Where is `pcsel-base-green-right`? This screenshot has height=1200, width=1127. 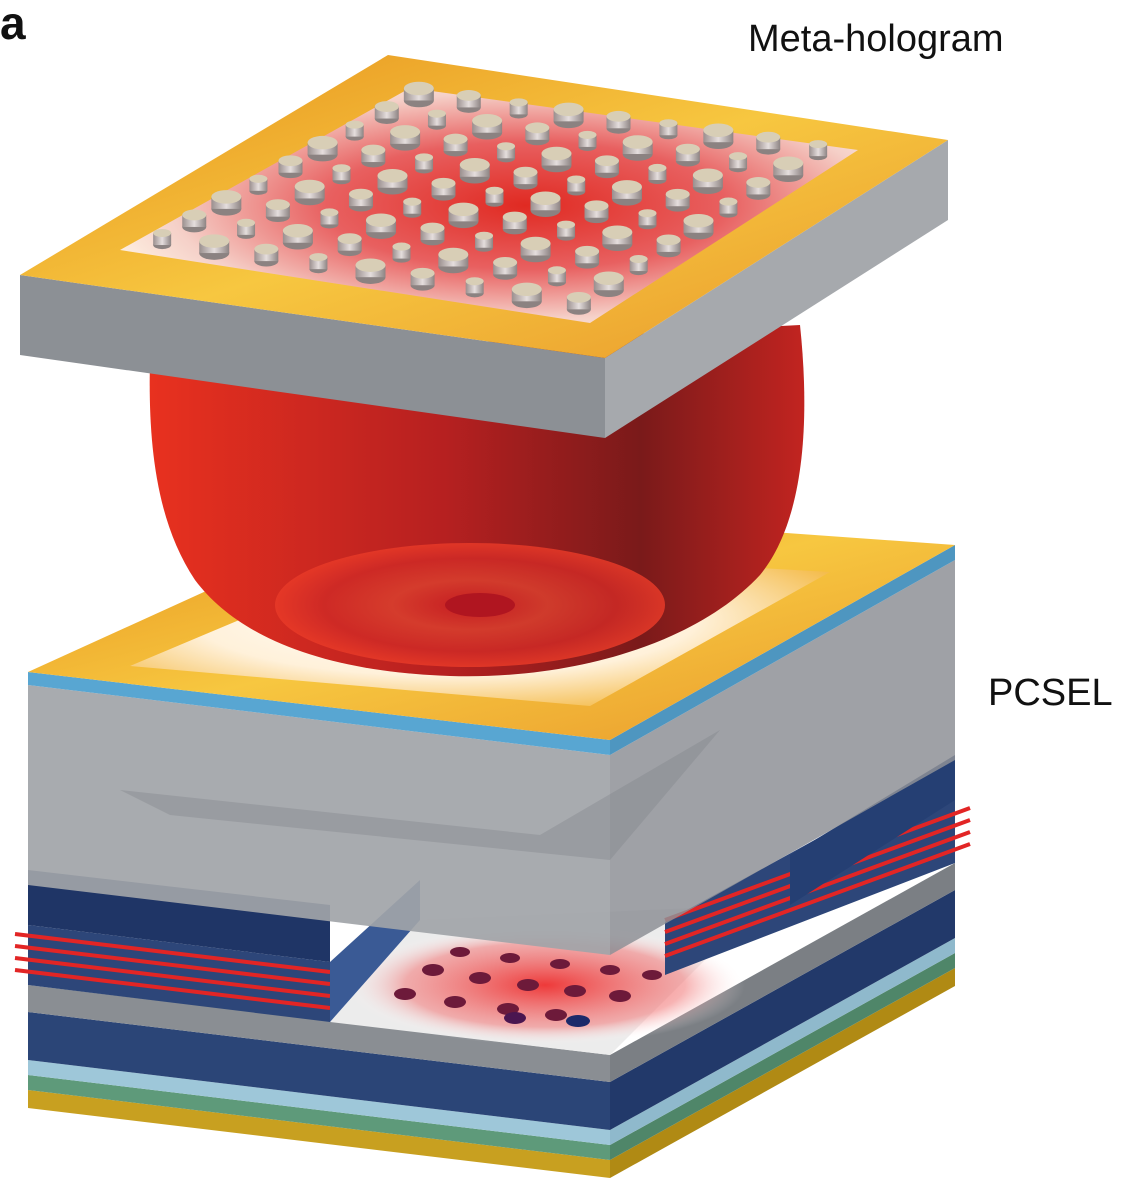
pcsel-base-green-right is located at coordinates (782, 1056).